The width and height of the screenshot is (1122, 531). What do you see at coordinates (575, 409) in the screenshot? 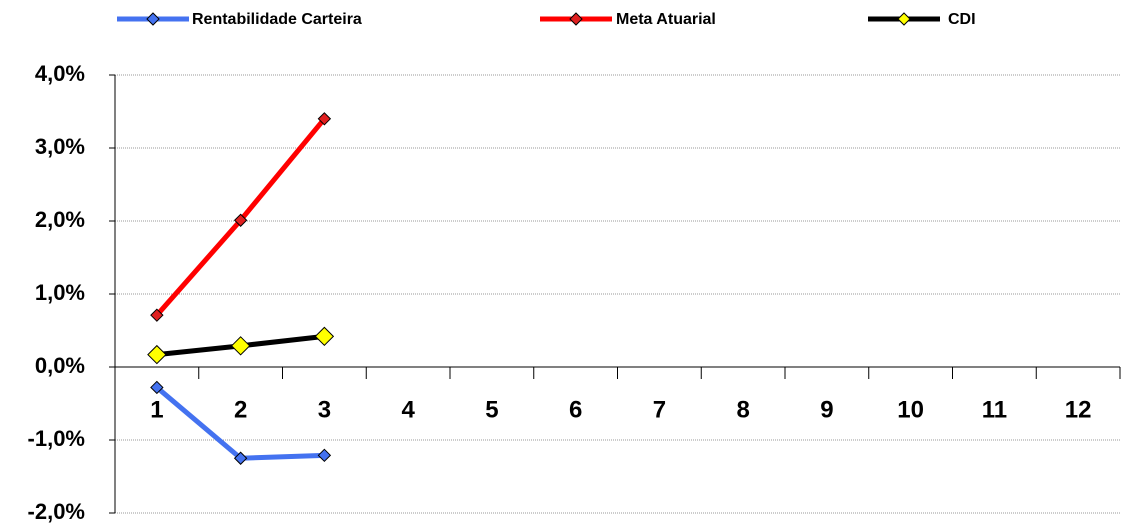
I see `x-tick-label: 6` at bounding box center [575, 409].